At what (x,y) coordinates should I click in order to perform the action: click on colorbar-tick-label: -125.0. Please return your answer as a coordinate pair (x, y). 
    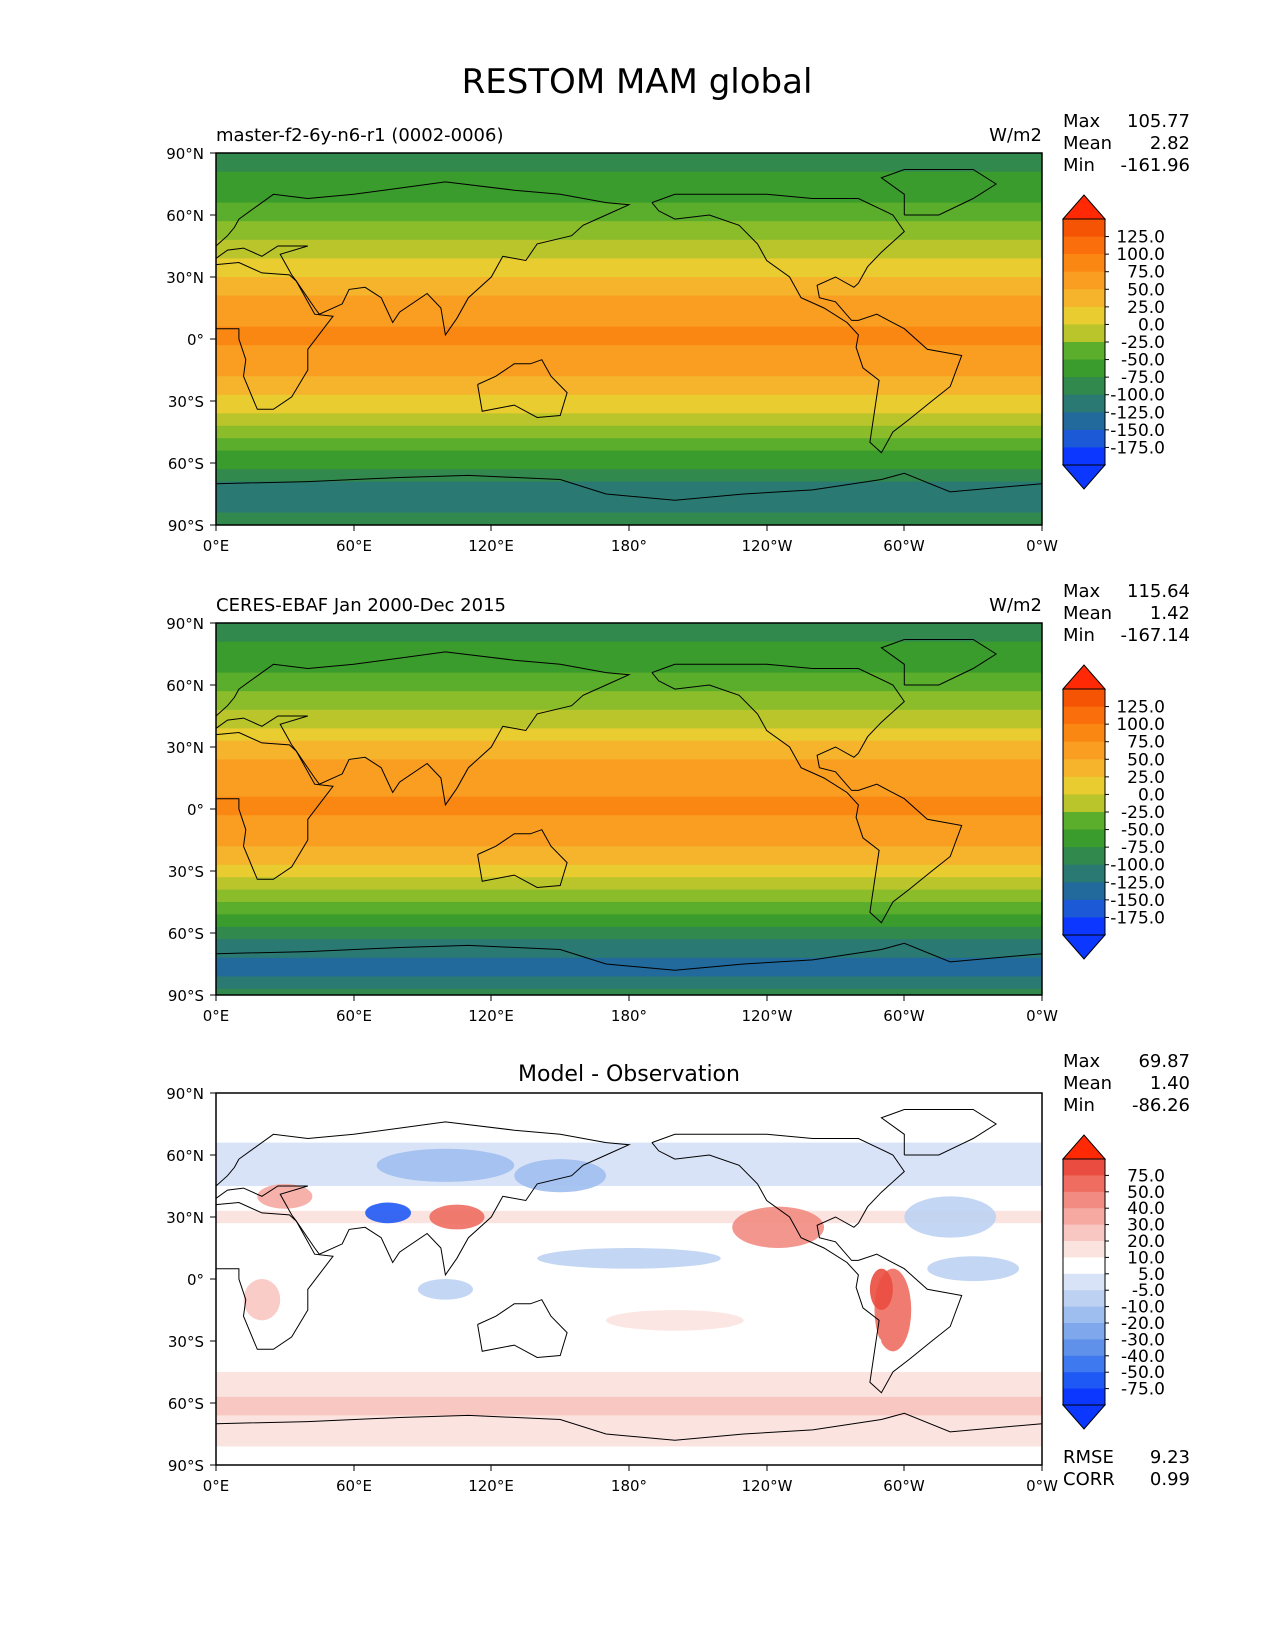
    Looking at the image, I should click on (1137, 883).